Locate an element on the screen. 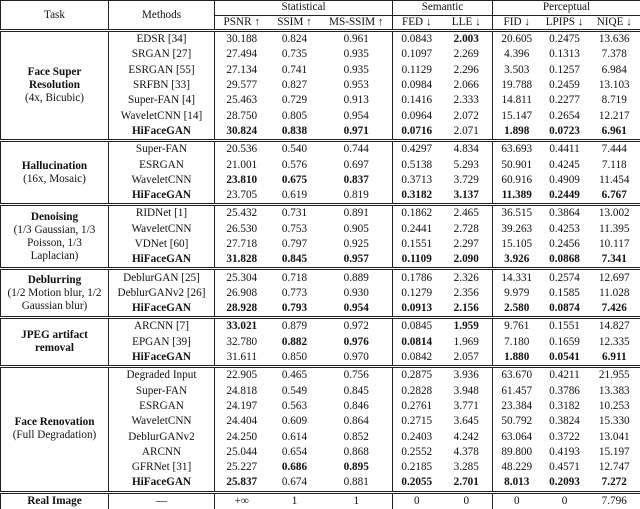 This screenshot has height=509, width=640. value: 4.834 is located at coordinates (466, 149).